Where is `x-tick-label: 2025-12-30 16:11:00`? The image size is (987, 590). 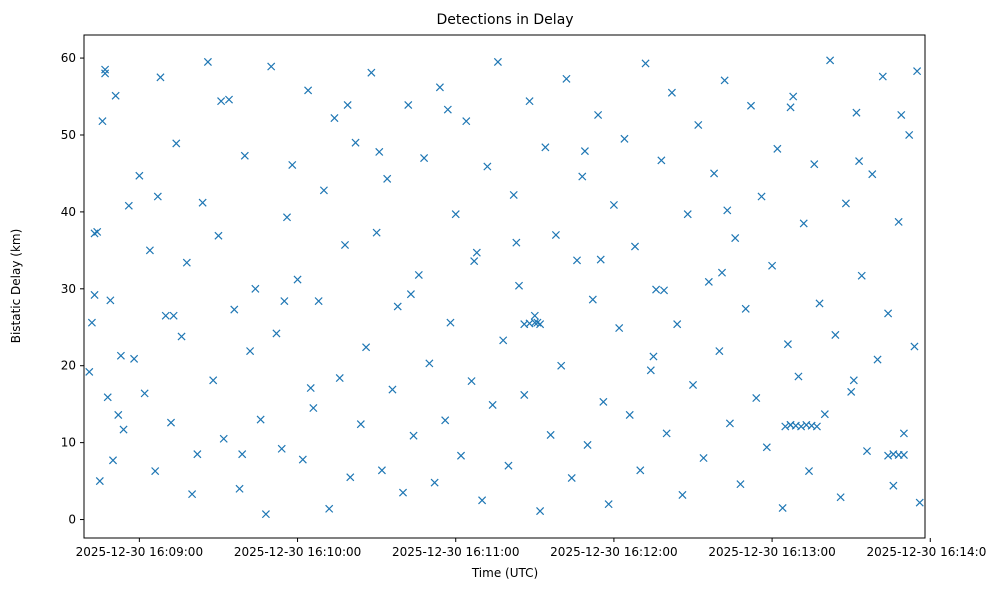 x-tick-label: 2025-12-30 16:11:00 is located at coordinates (455, 552).